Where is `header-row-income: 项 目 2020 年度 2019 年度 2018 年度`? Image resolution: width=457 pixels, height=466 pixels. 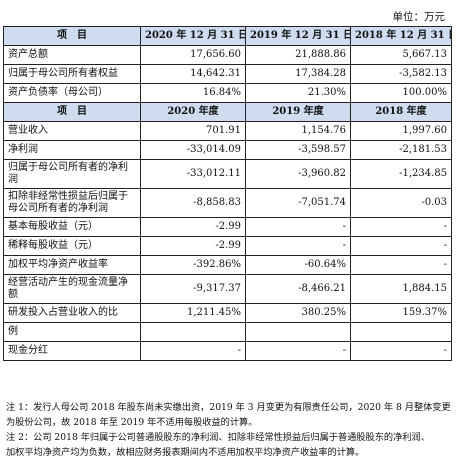
header-row-income: 项 目 2020 年度 2019 年度 2018 年度 is located at coordinates (227, 112).